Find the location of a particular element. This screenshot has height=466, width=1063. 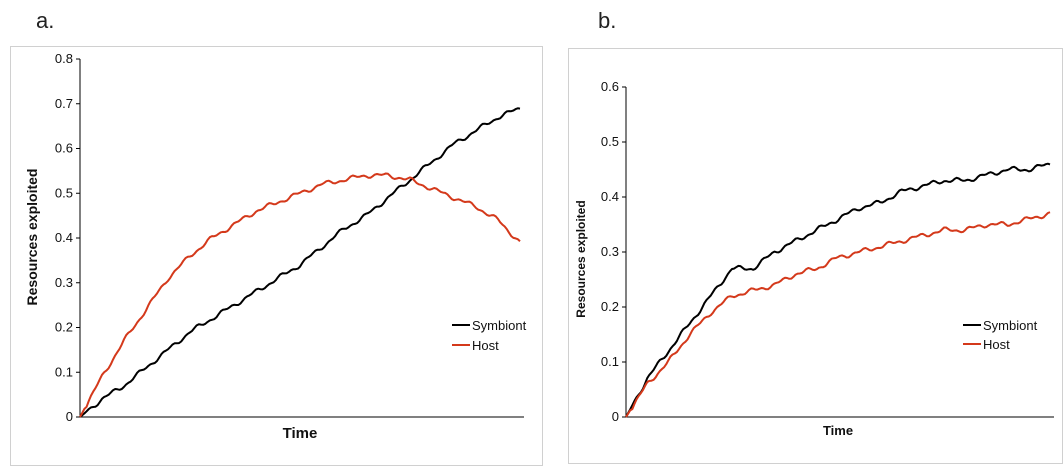

b-y-tick-label: 0.1 is located at coordinates (610, 361).